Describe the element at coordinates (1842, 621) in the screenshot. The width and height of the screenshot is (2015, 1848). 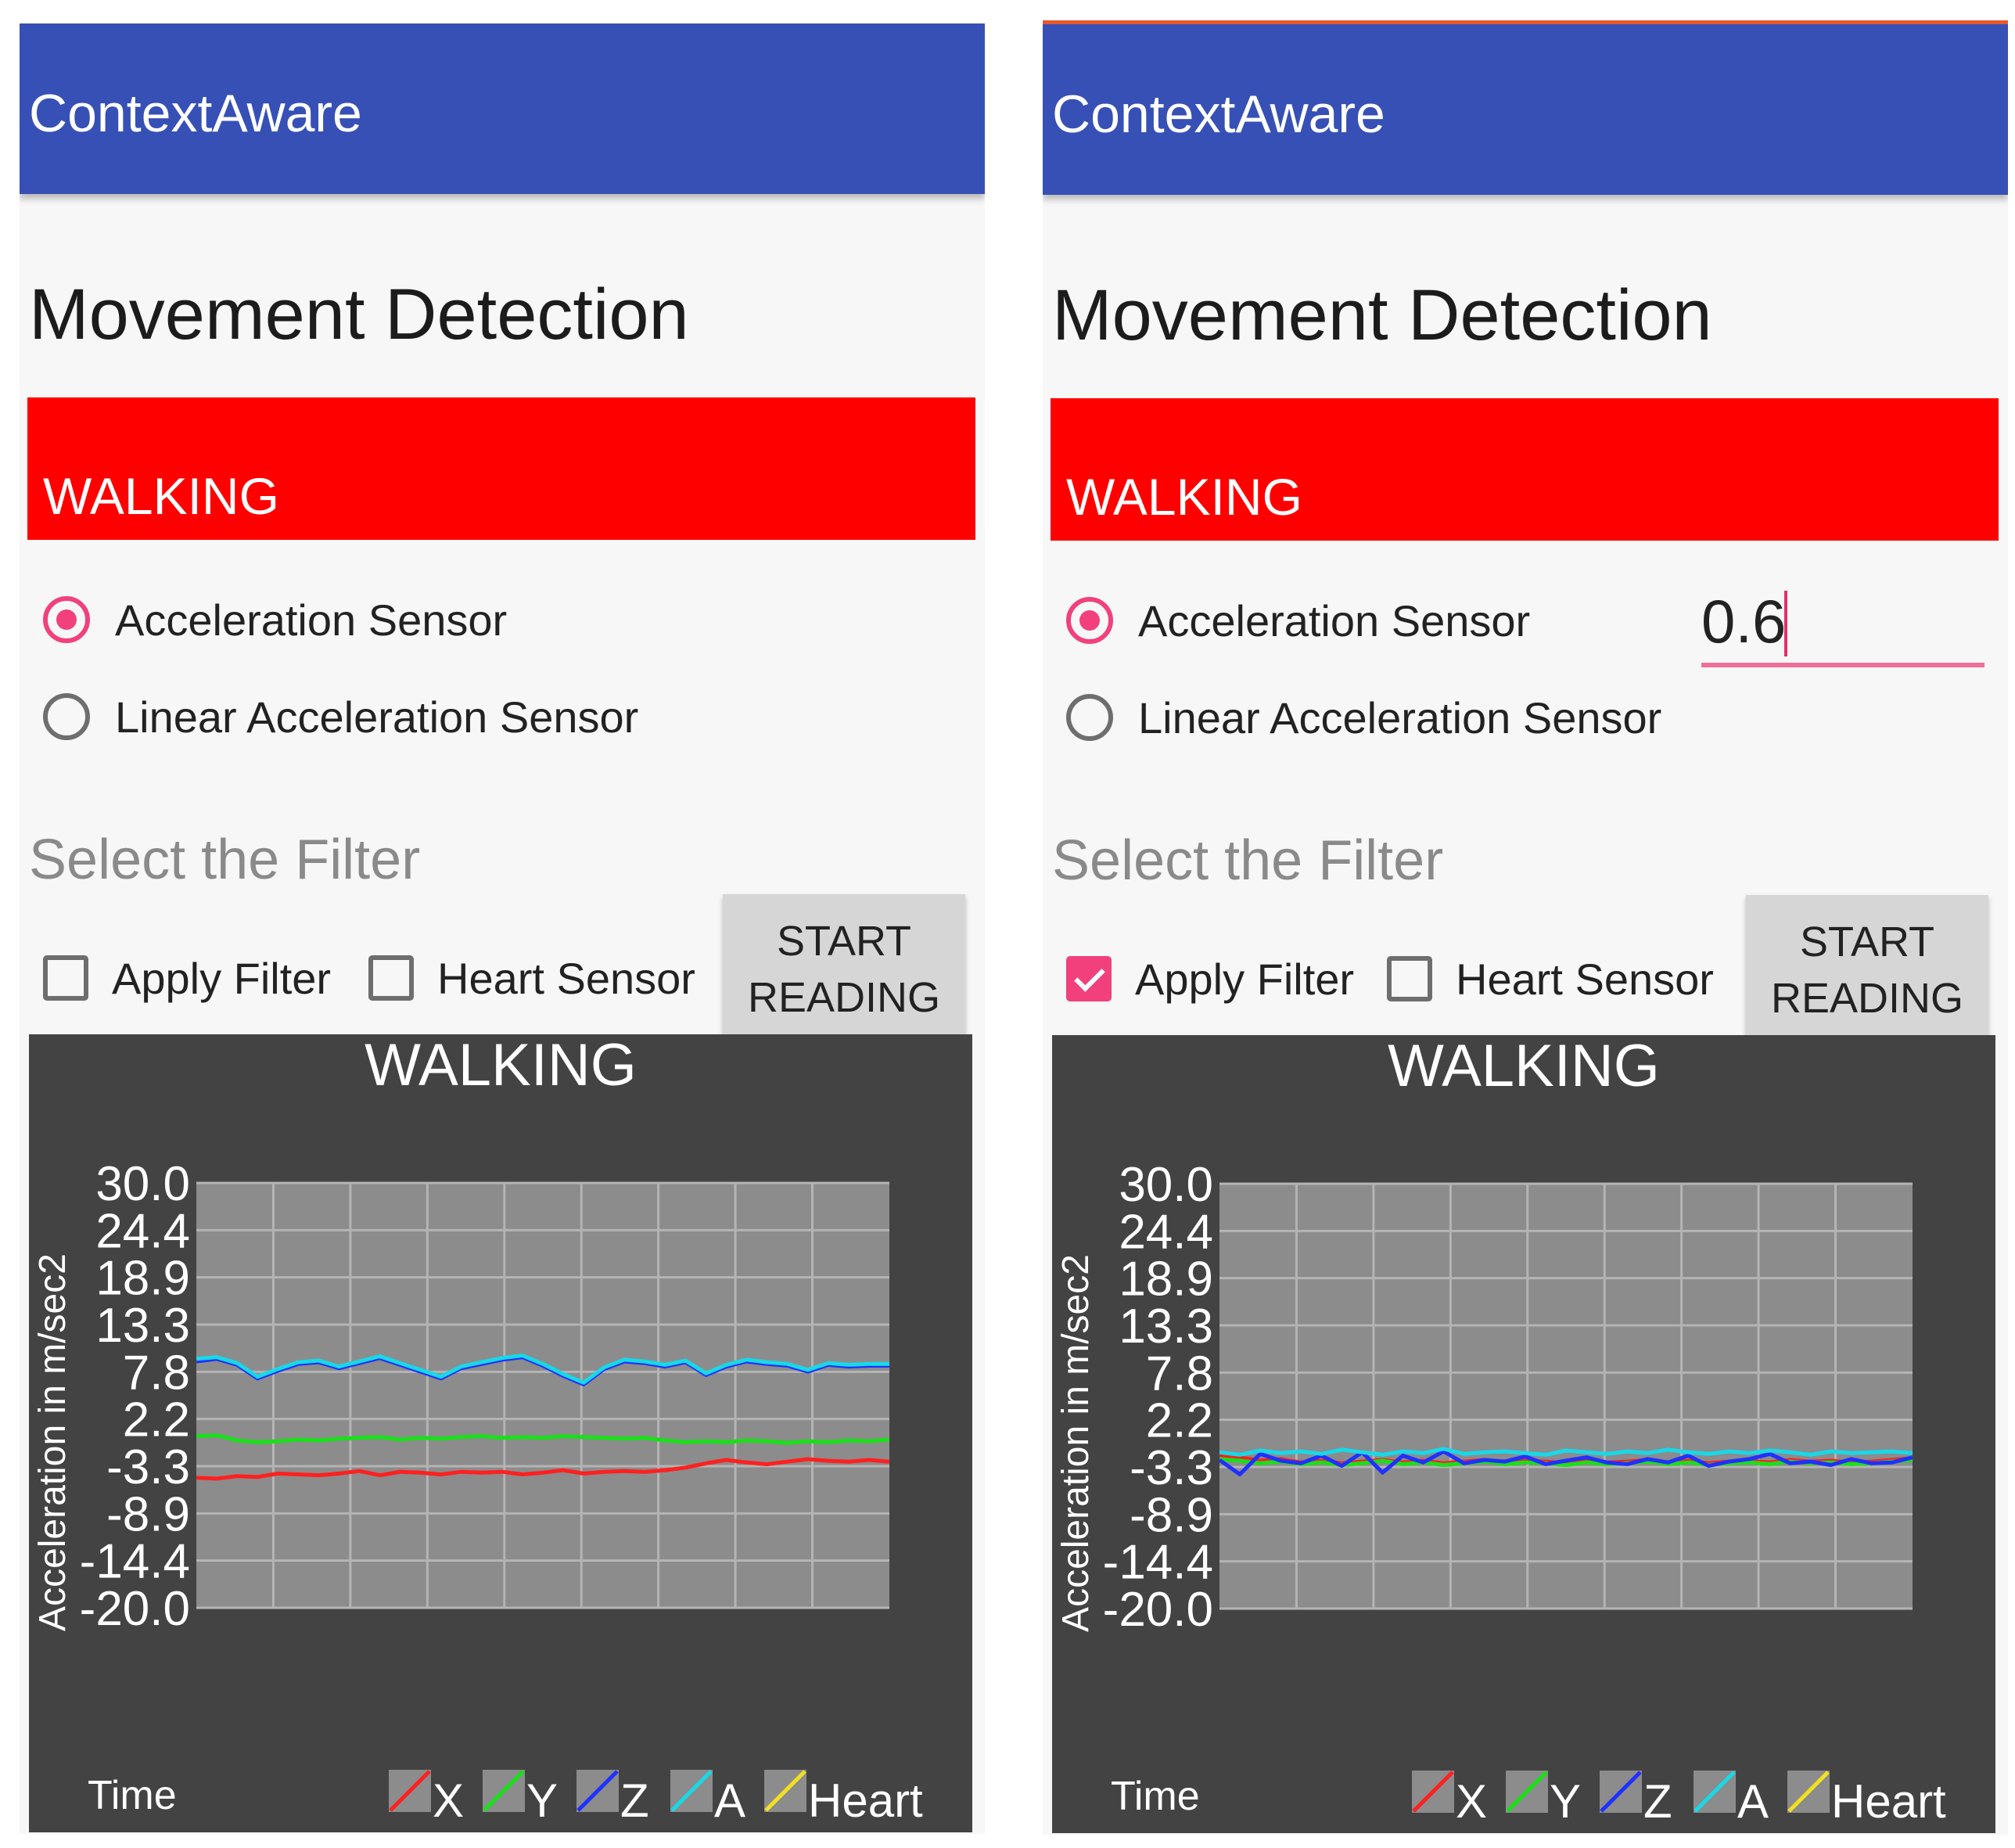
I see `filter-value-field` at that location.